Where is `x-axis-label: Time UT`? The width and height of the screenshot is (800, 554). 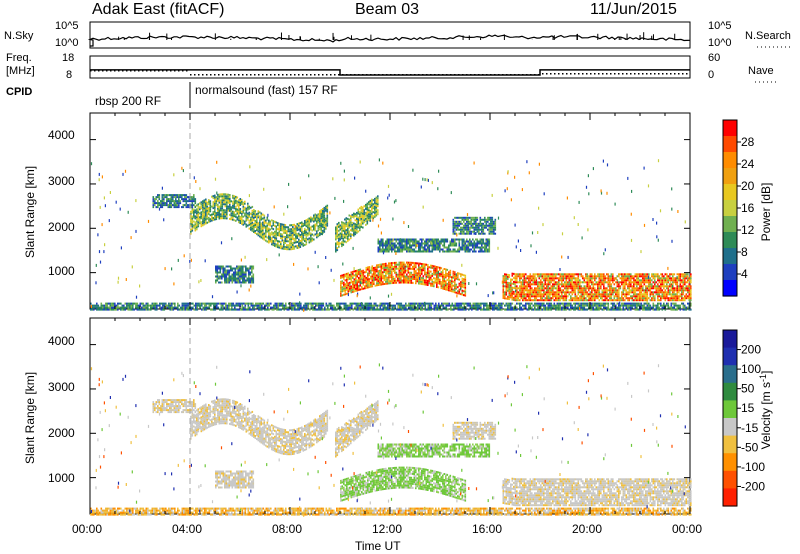
x-axis-label: Time UT is located at coordinates (378, 546).